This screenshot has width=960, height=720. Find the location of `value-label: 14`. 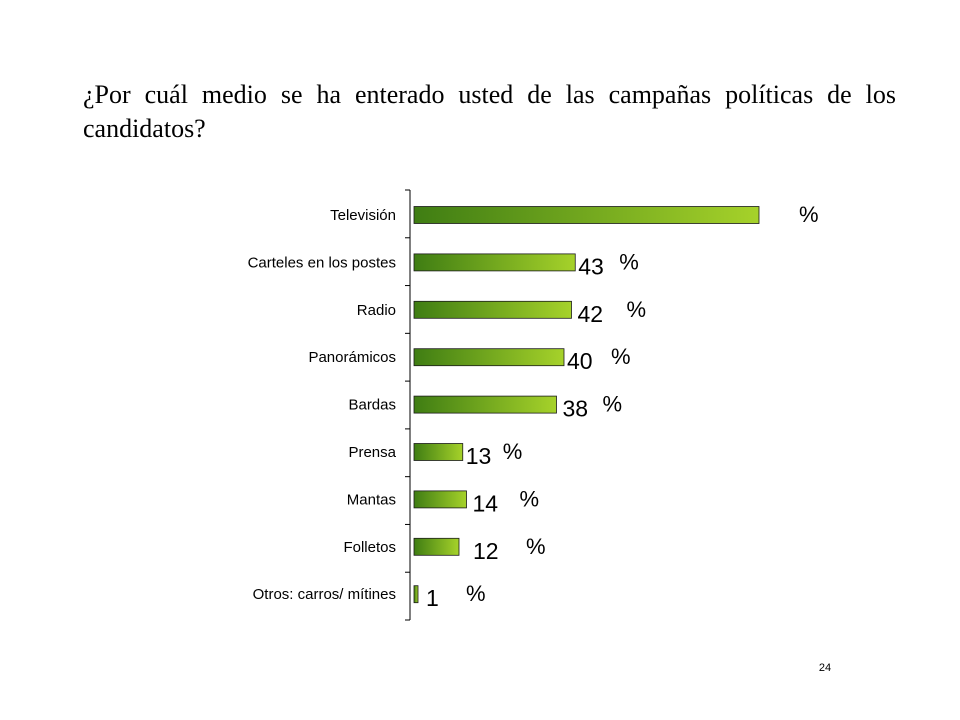

value-label: 14 is located at coordinates (486, 503).